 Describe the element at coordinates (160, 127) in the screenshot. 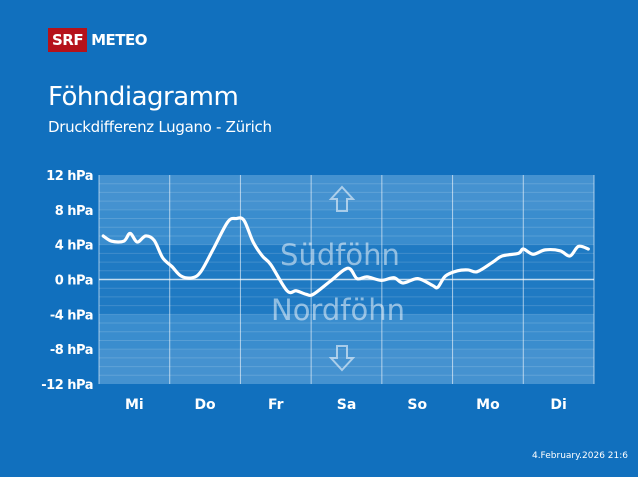

I see `page-subtitle: Druckdifferenz Lugano - Zürich` at that location.